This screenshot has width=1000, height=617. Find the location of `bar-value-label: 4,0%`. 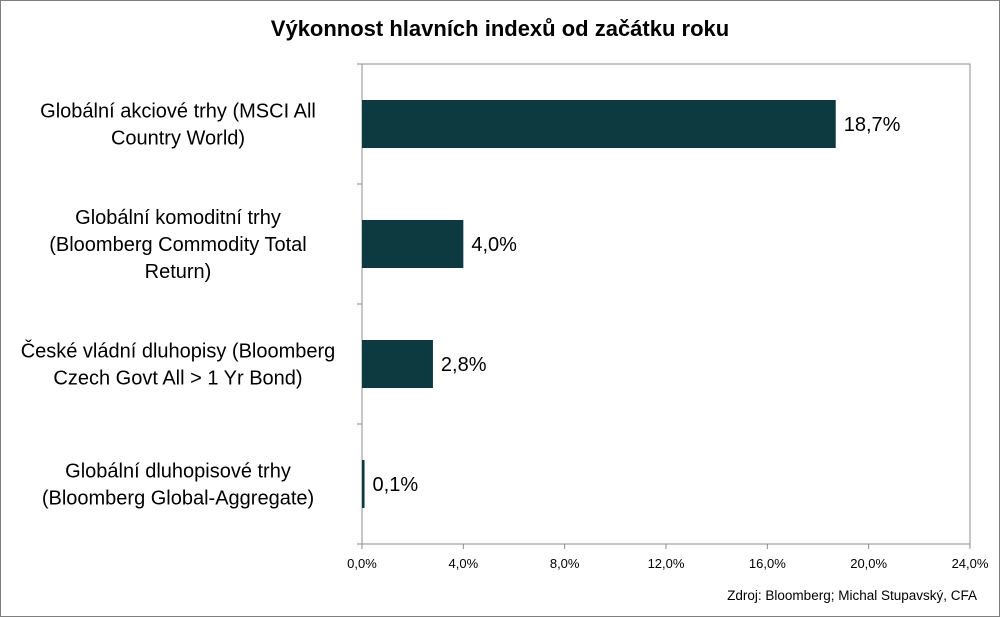

bar-value-label: 4,0% is located at coordinates (494, 245).